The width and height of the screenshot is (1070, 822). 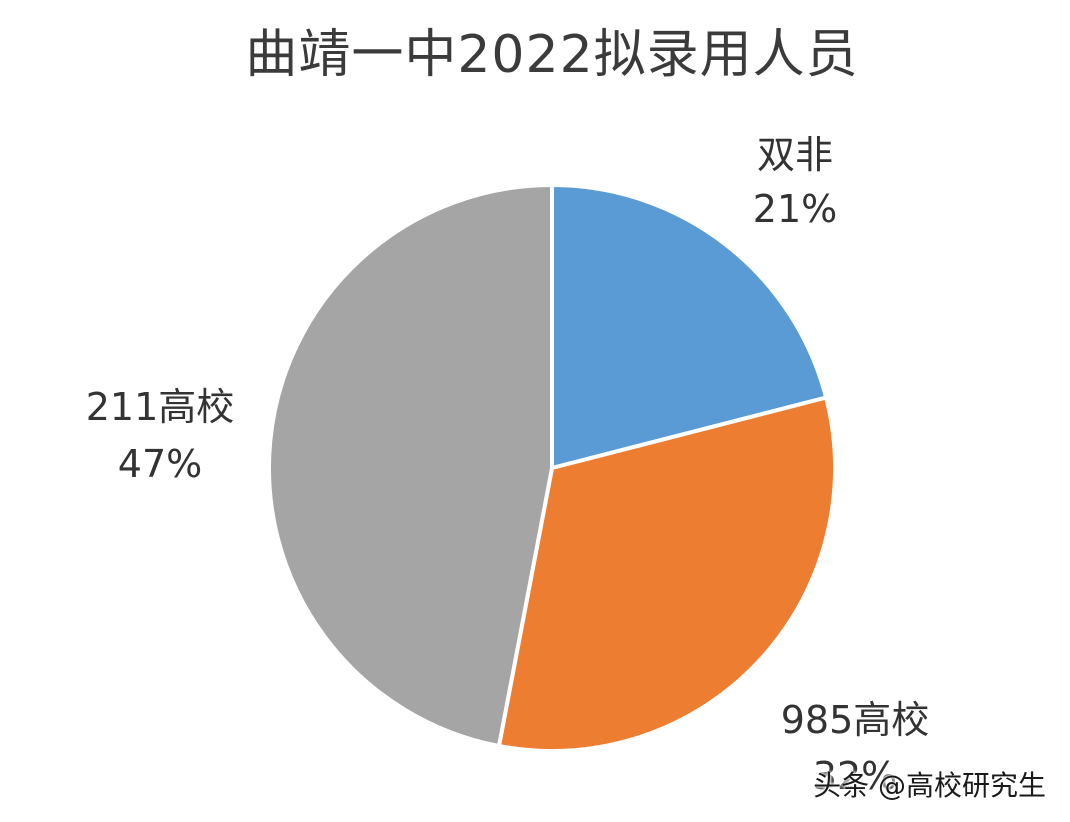 What do you see at coordinates (795, 155) in the screenshot?
I see `slice-label-name-1: 双非` at bounding box center [795, 155].